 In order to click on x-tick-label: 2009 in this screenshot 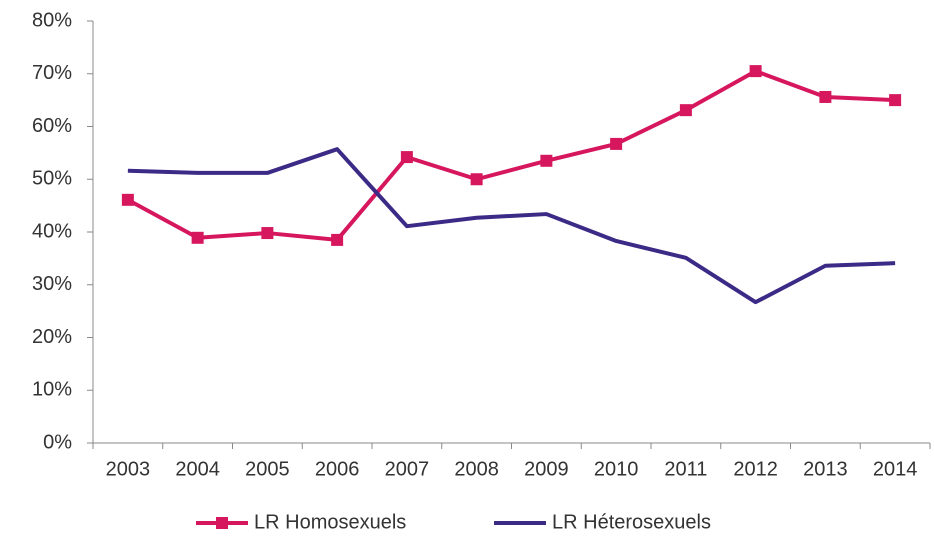, I will do `click(546, 469)`.